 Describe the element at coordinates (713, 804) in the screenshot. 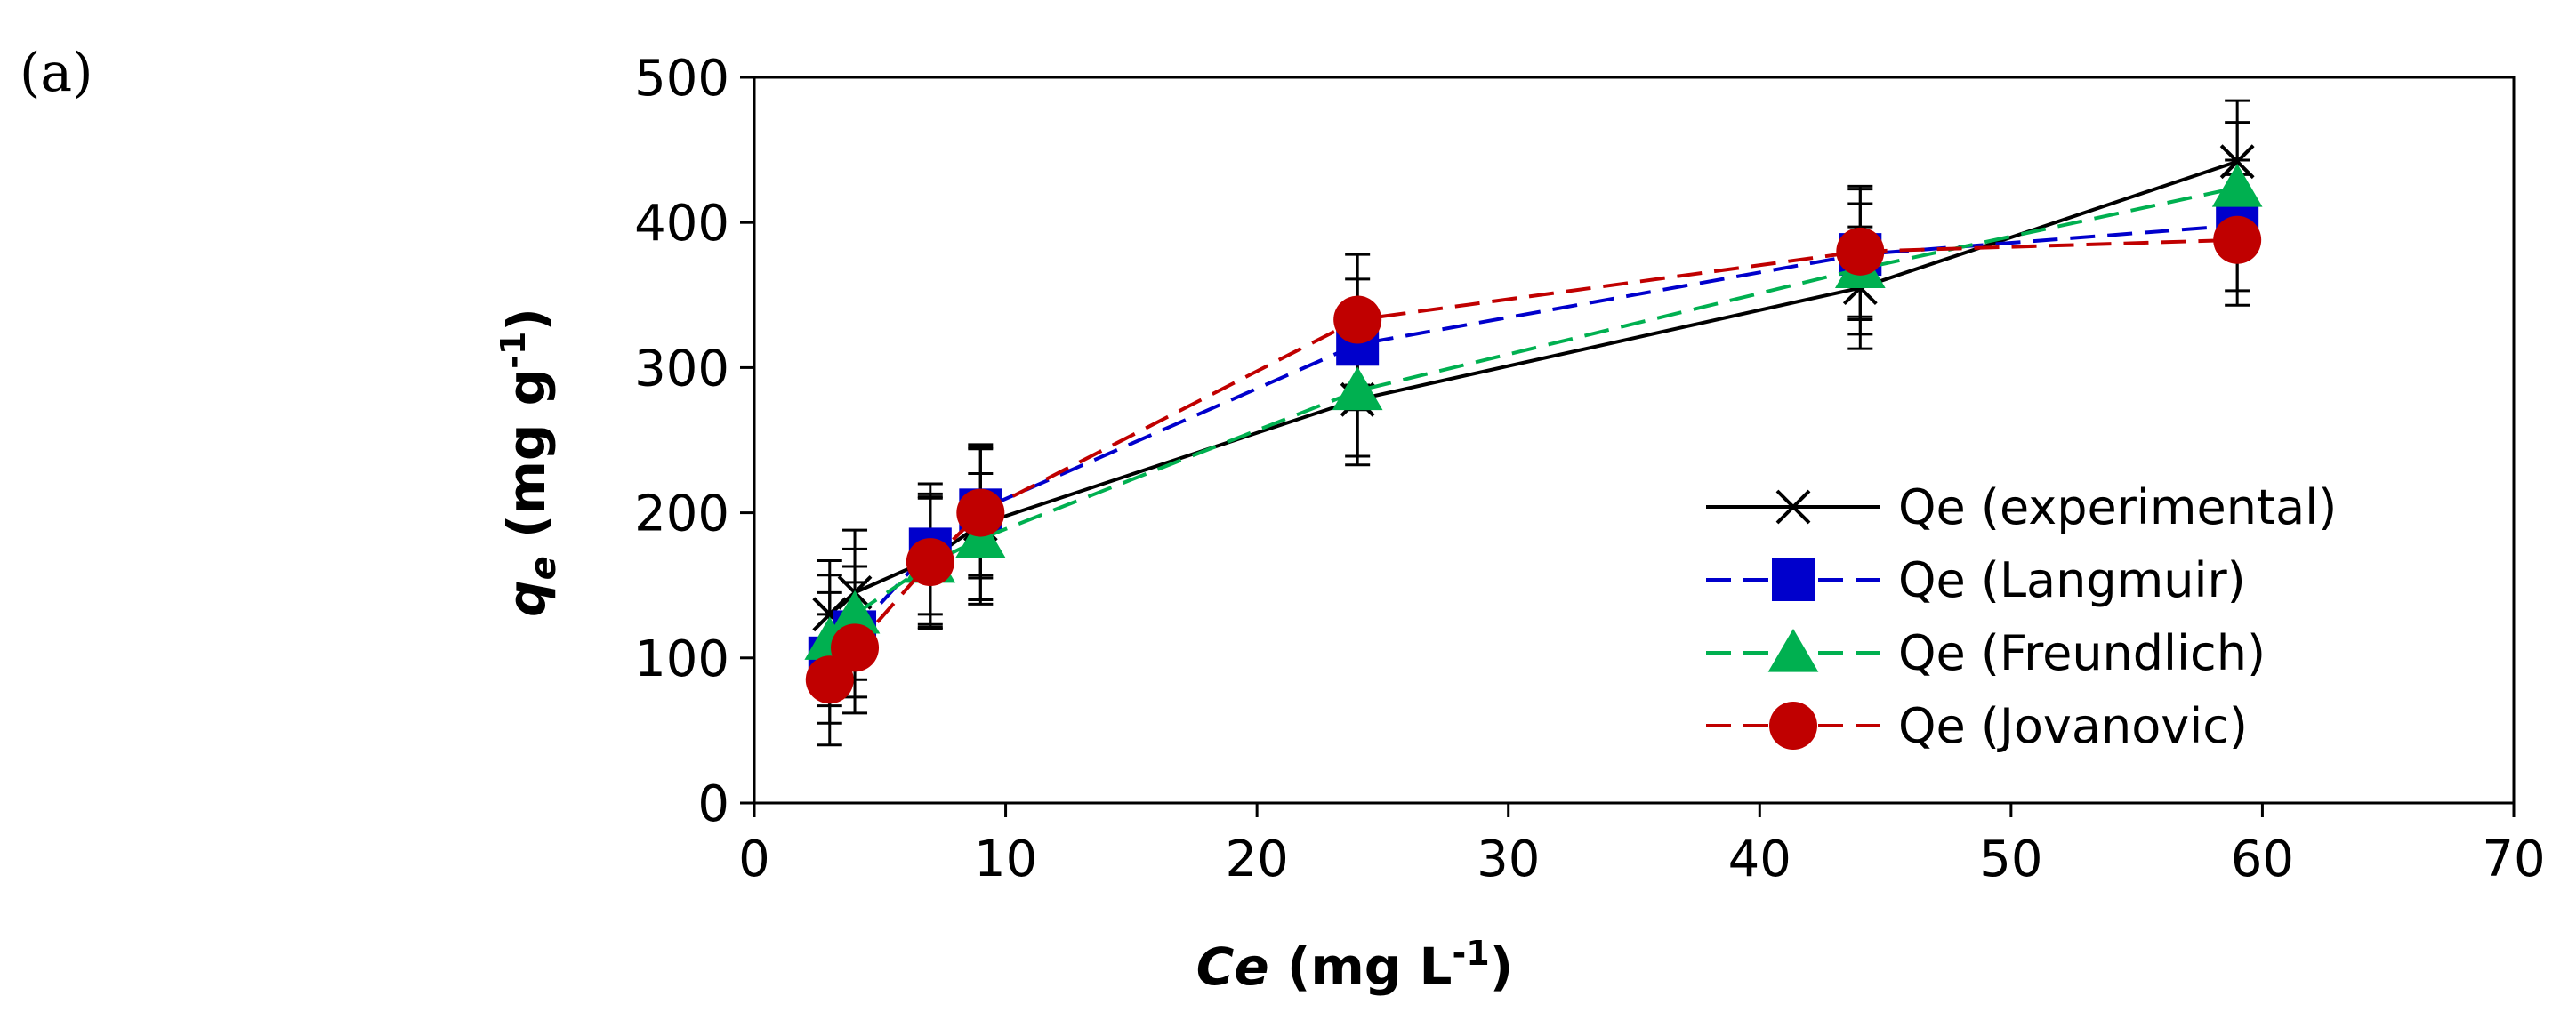

I see `y-tick-label: 0` at that location.